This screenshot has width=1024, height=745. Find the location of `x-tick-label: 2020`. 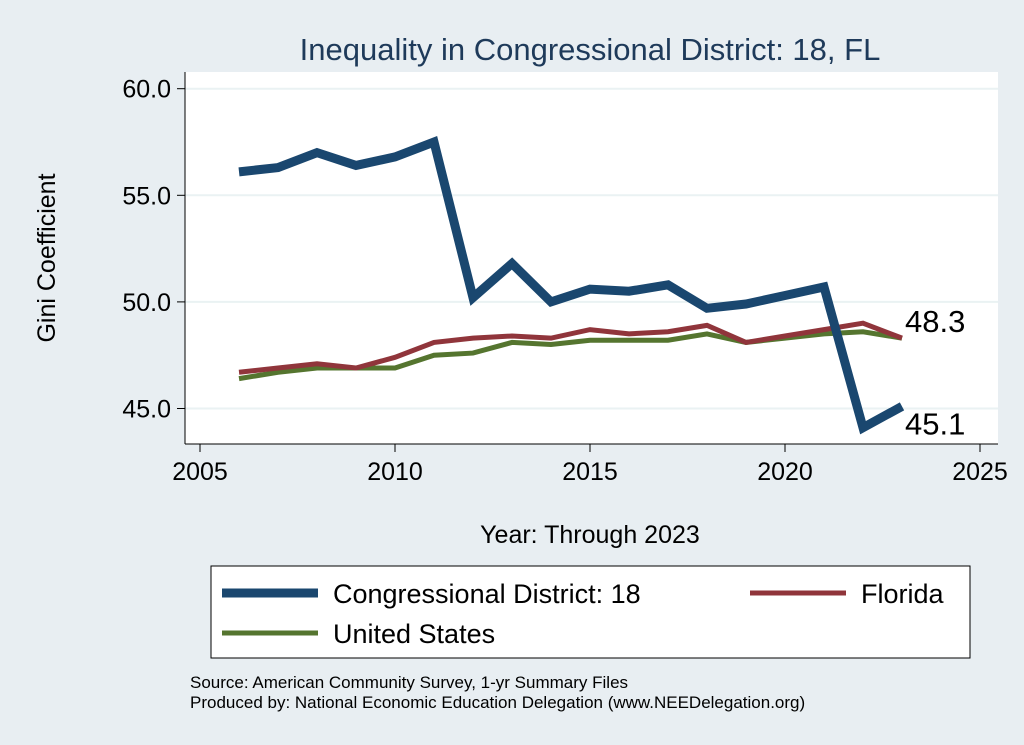

x-tick-label: 2020 is located at coordinates (785, 472).